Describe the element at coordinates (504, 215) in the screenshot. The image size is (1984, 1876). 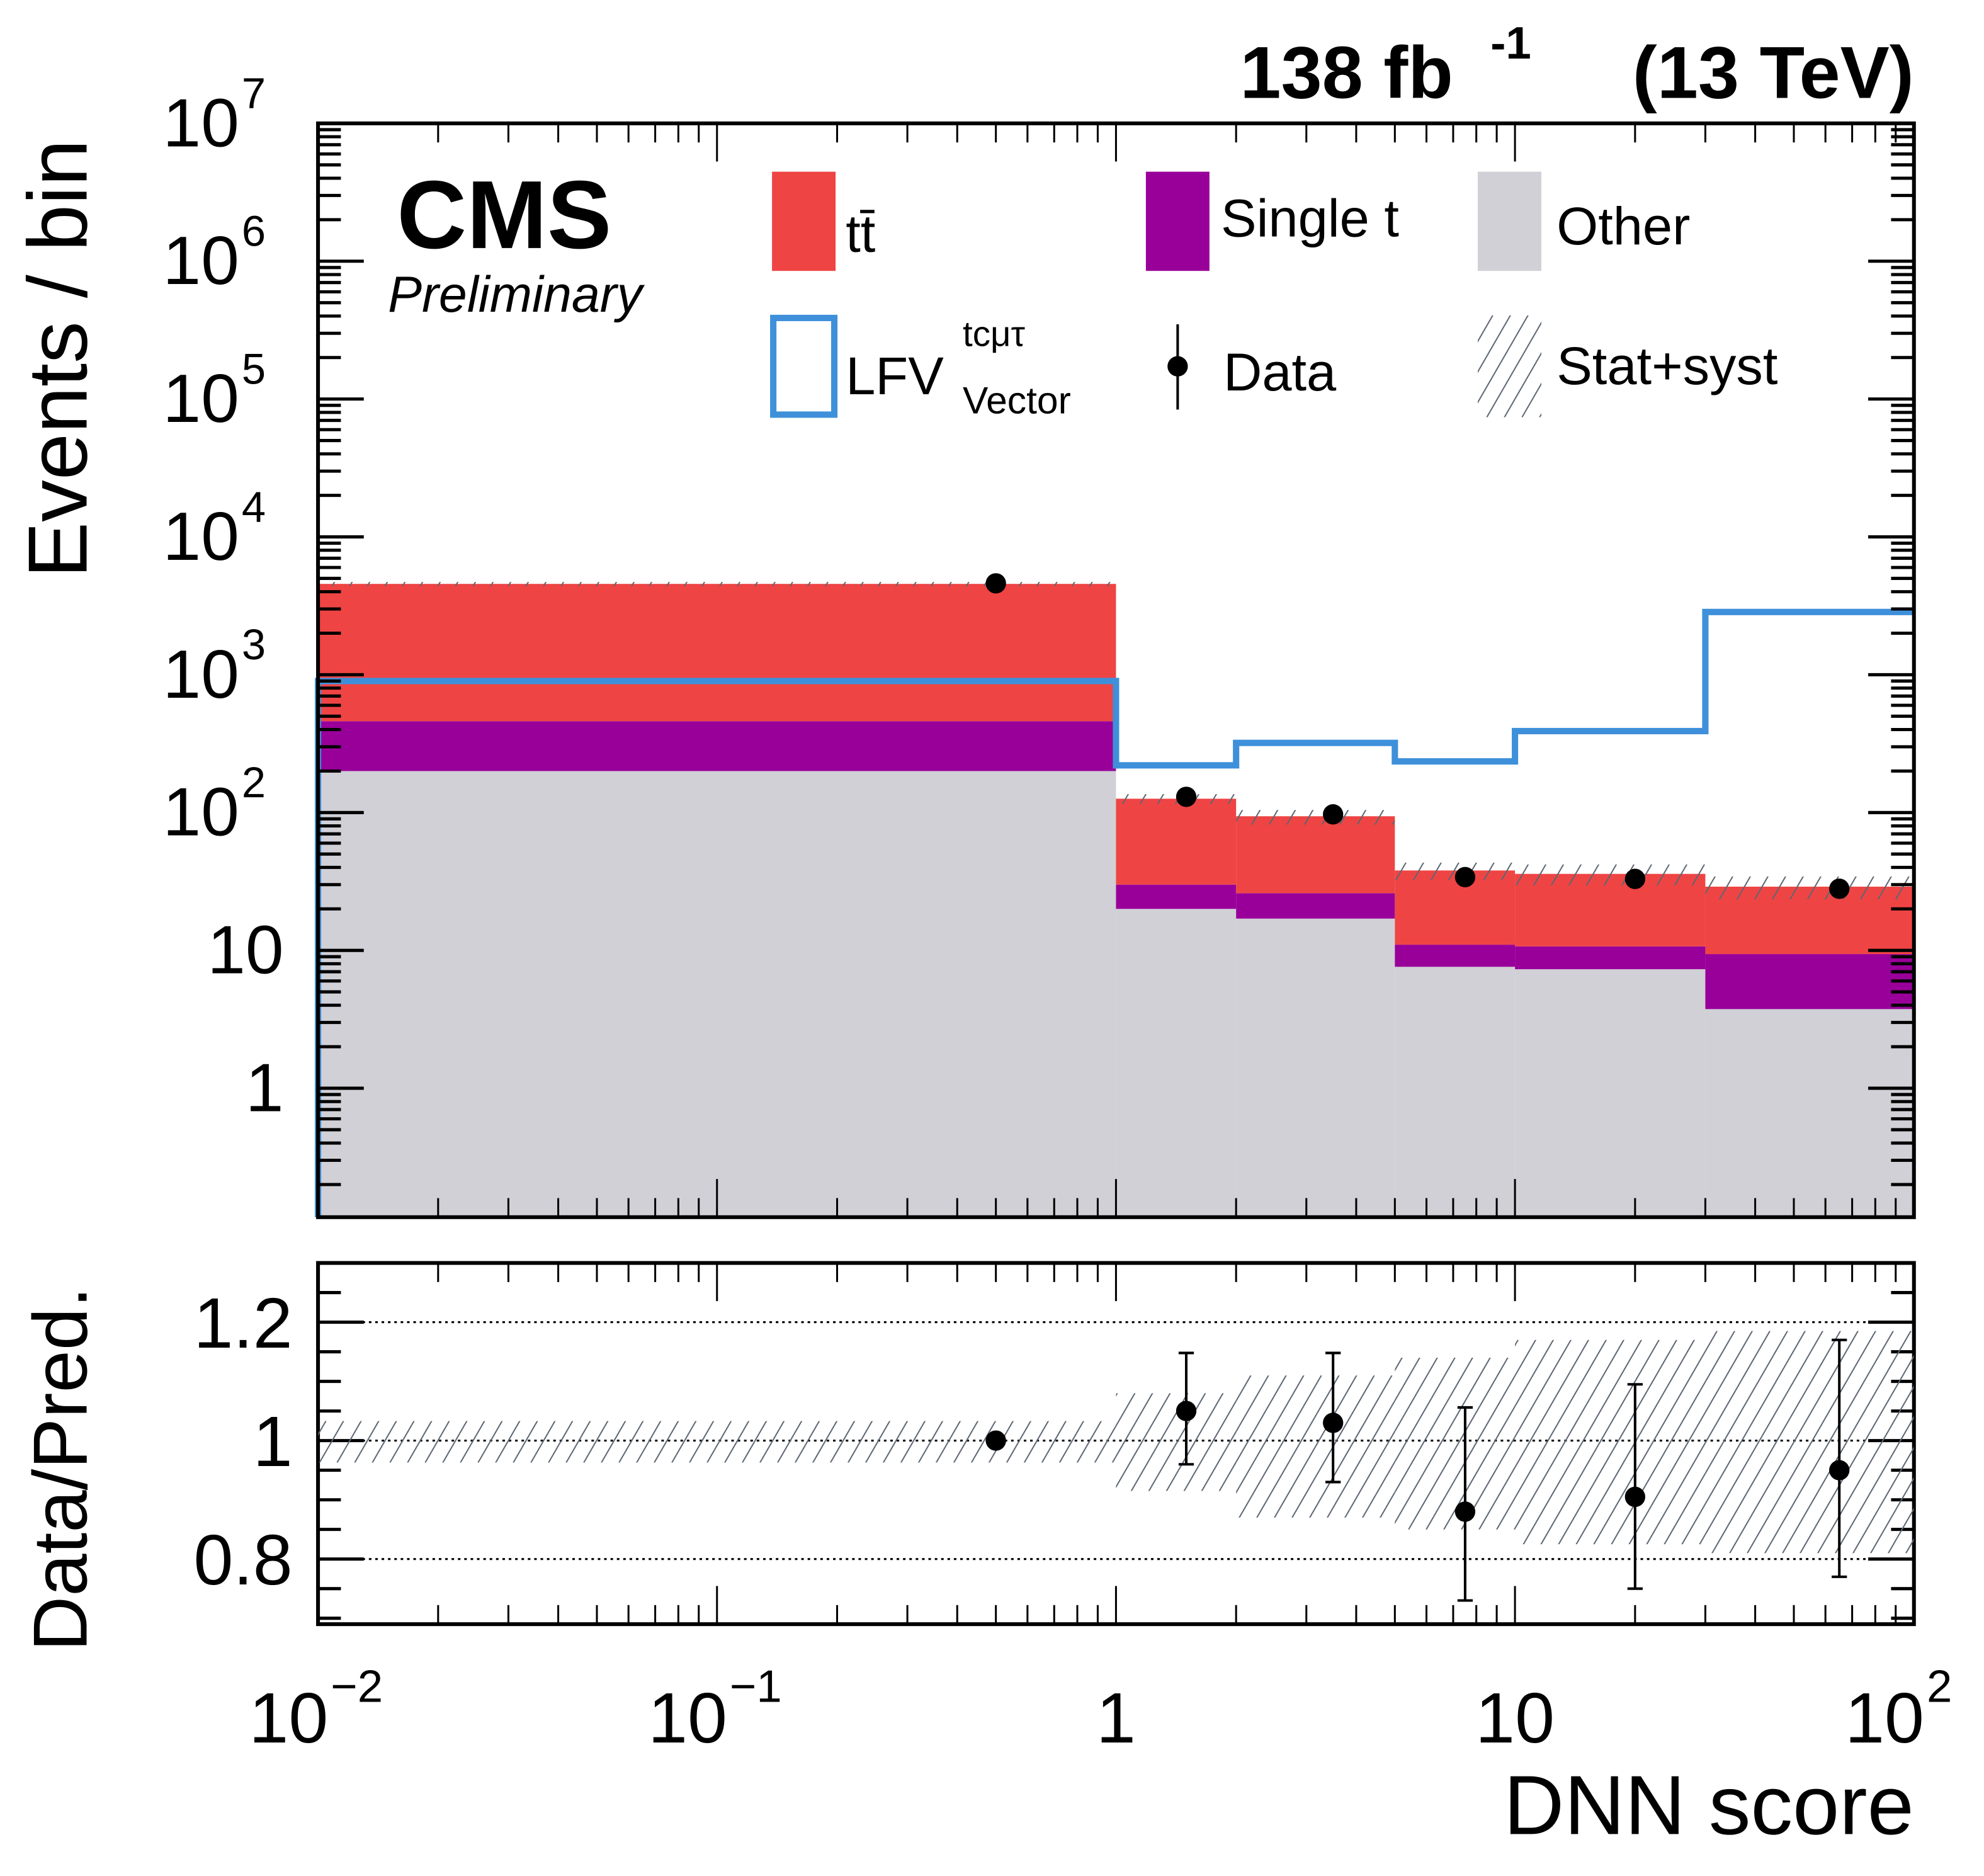
I see `cms-label: CMS` at that location.